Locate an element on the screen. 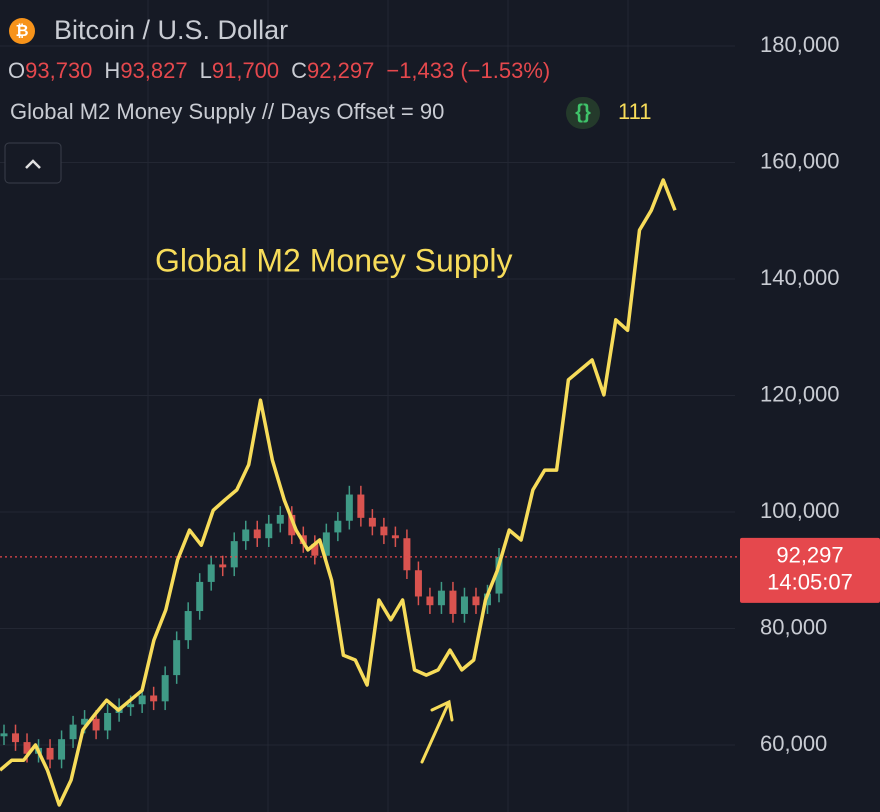  indicator-badge-bg is located at coordinates (583, 113).